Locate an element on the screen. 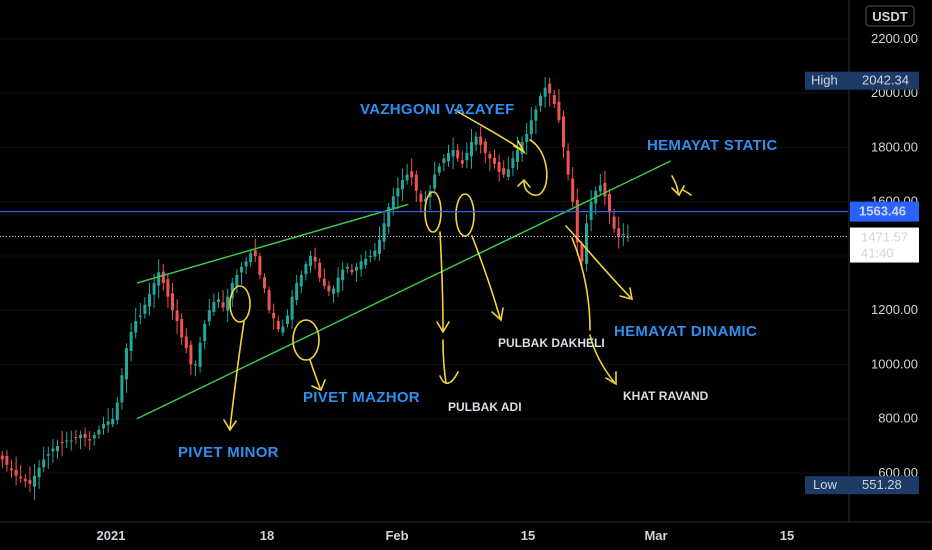 Image resolution: width=932 pixels, height=550 pixels. sketch-arrow-pulbak-adi is located at coordinates (447, 307).